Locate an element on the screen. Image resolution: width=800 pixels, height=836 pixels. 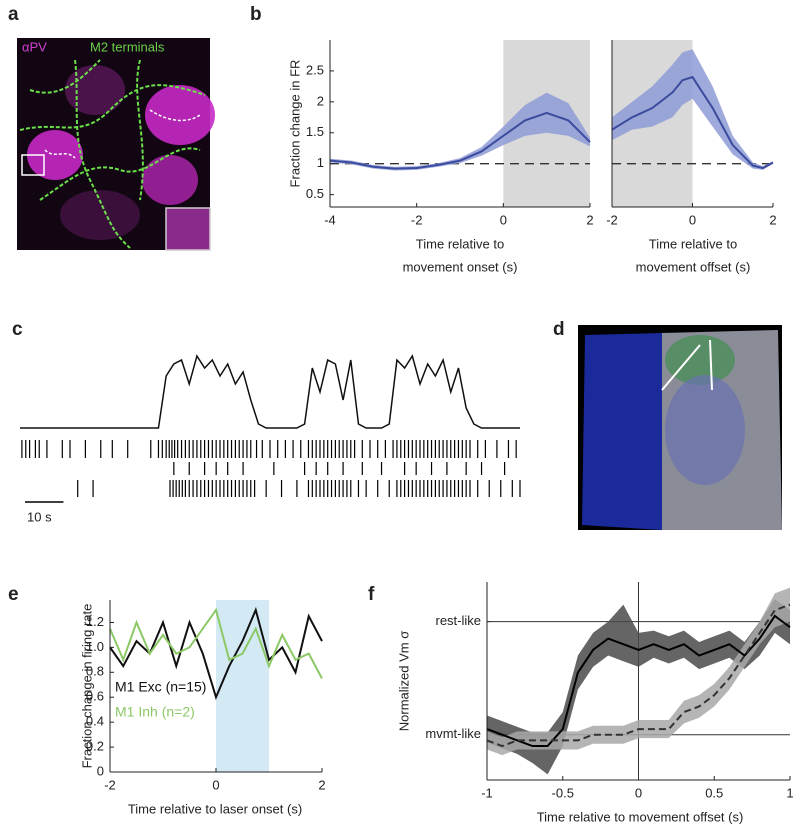
scale-bar-label: 10 s is located at coordinates (39, 516).